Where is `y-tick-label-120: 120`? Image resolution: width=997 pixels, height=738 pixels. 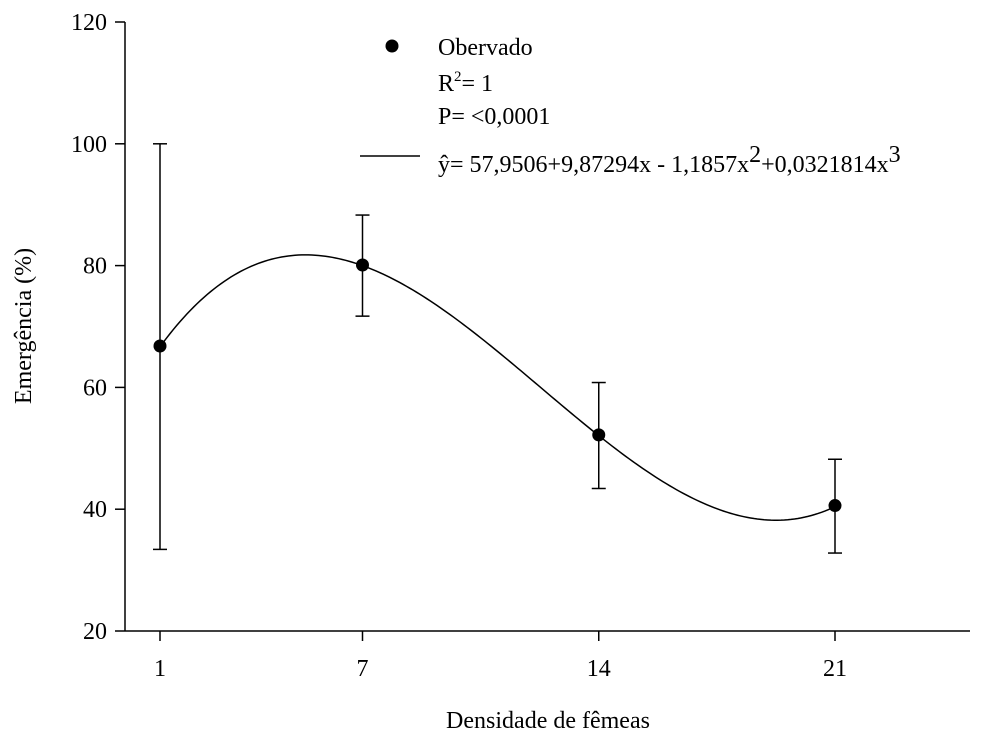 y-tick-label-120: 120 is located at coordinates (89, 23).